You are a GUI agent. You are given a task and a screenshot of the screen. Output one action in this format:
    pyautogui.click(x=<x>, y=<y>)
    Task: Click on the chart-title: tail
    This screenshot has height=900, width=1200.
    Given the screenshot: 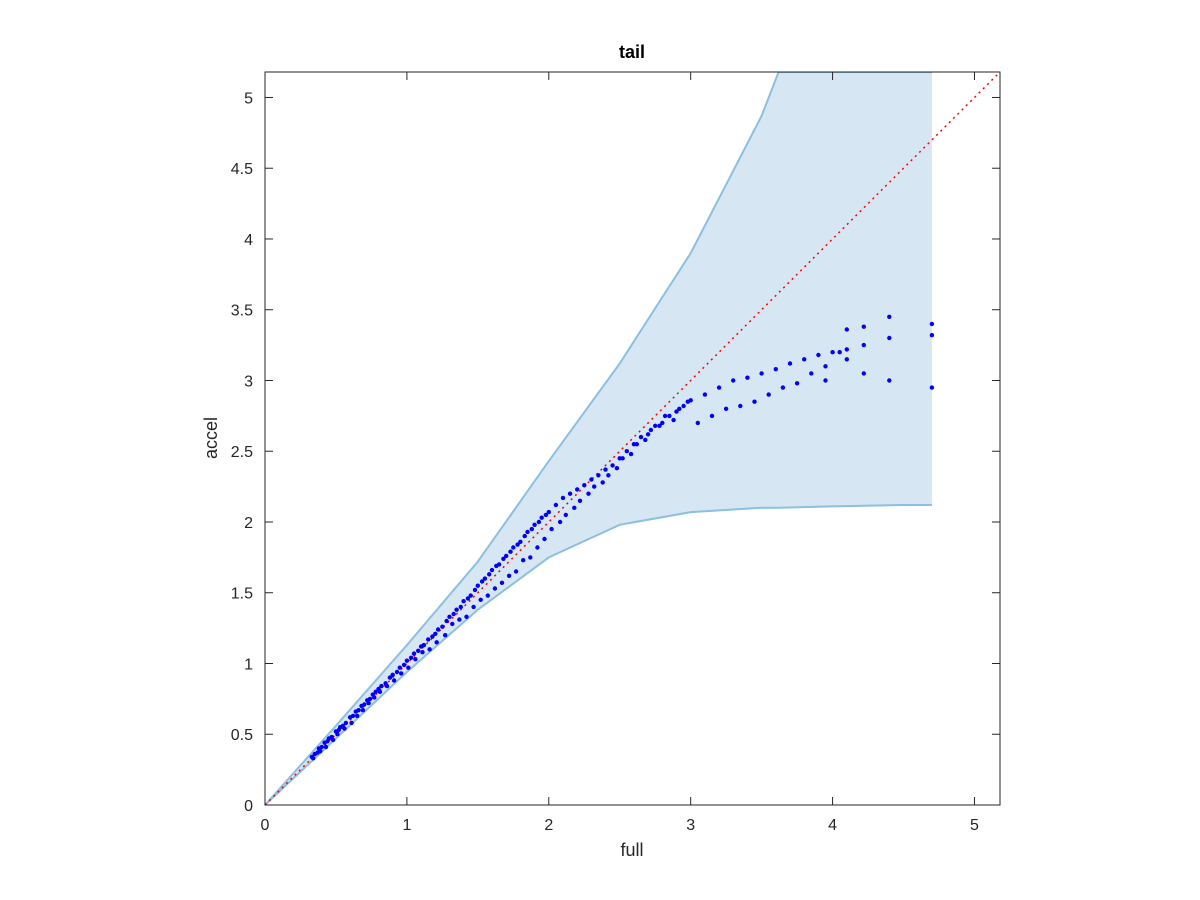 What is the action you would take?
    pyautogui.click(x=632, y=52)
    